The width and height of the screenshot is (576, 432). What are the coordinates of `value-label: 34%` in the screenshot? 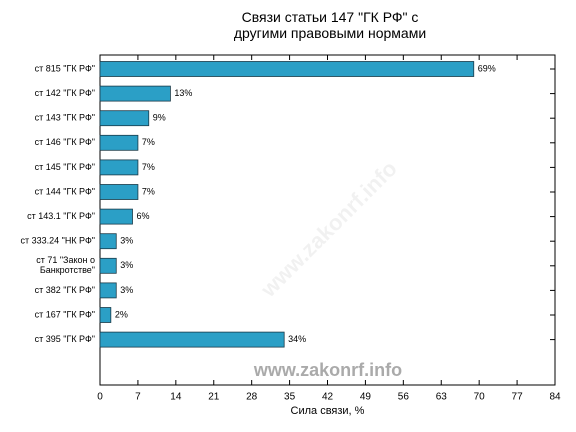 It's located at (297, 339).